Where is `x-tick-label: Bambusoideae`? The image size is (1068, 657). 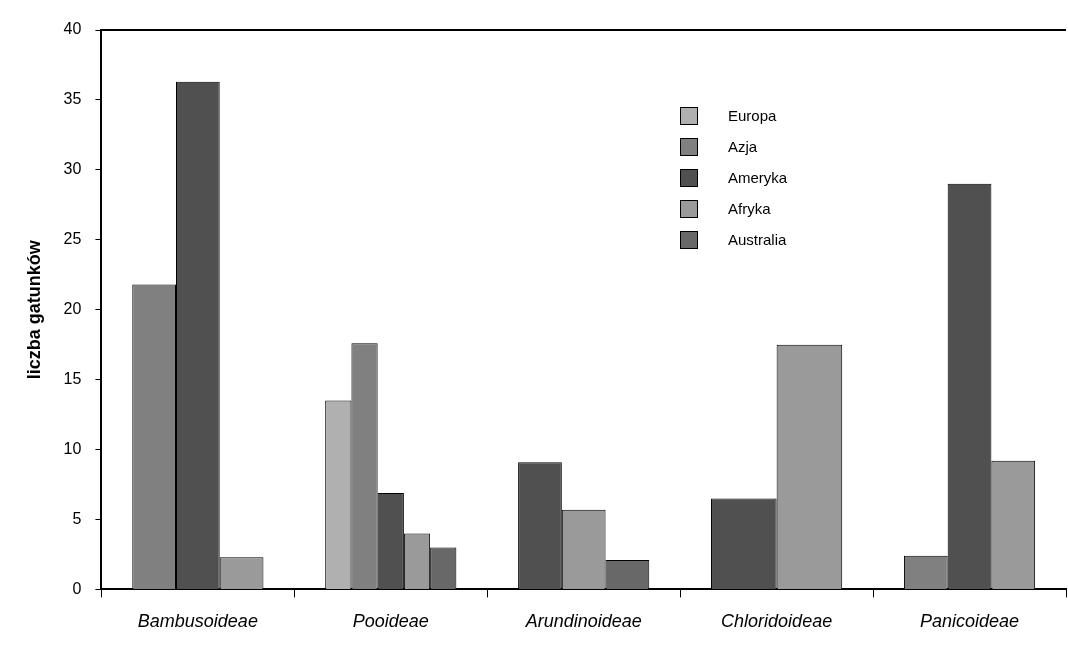 x-tick-label: Bambusoideae is located at coordinates (197, 621).